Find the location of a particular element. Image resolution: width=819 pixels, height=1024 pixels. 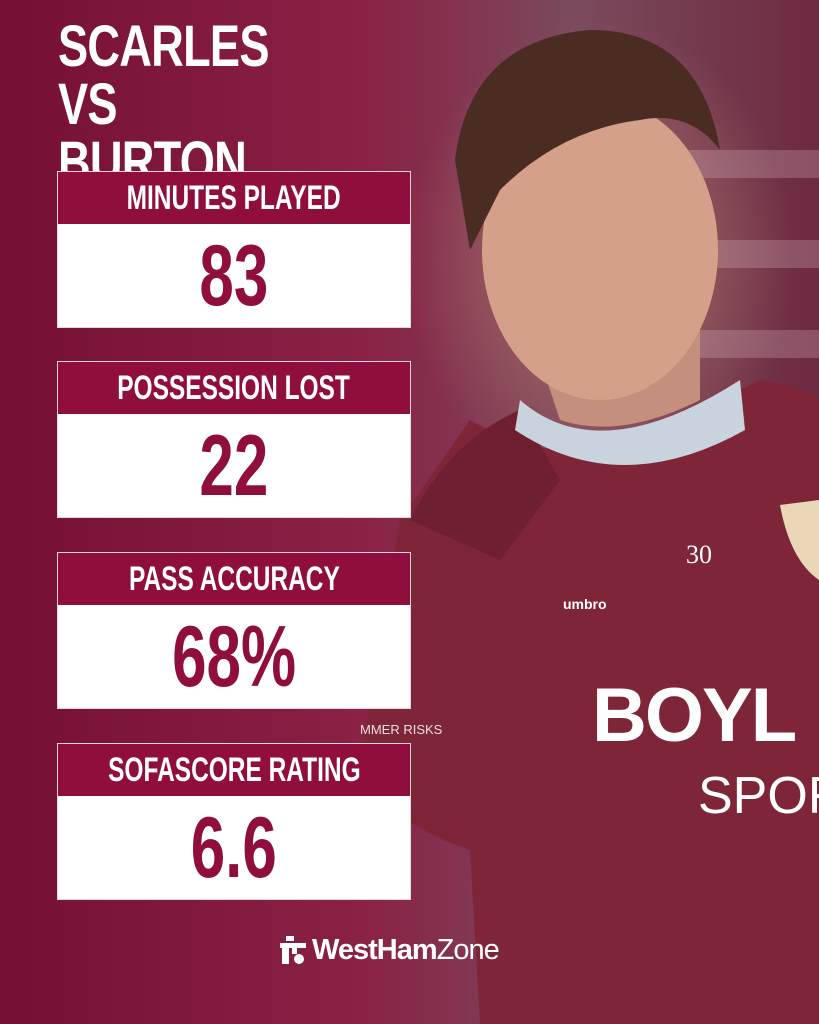

stat-value: 22 is located at coordinates (234, 465).